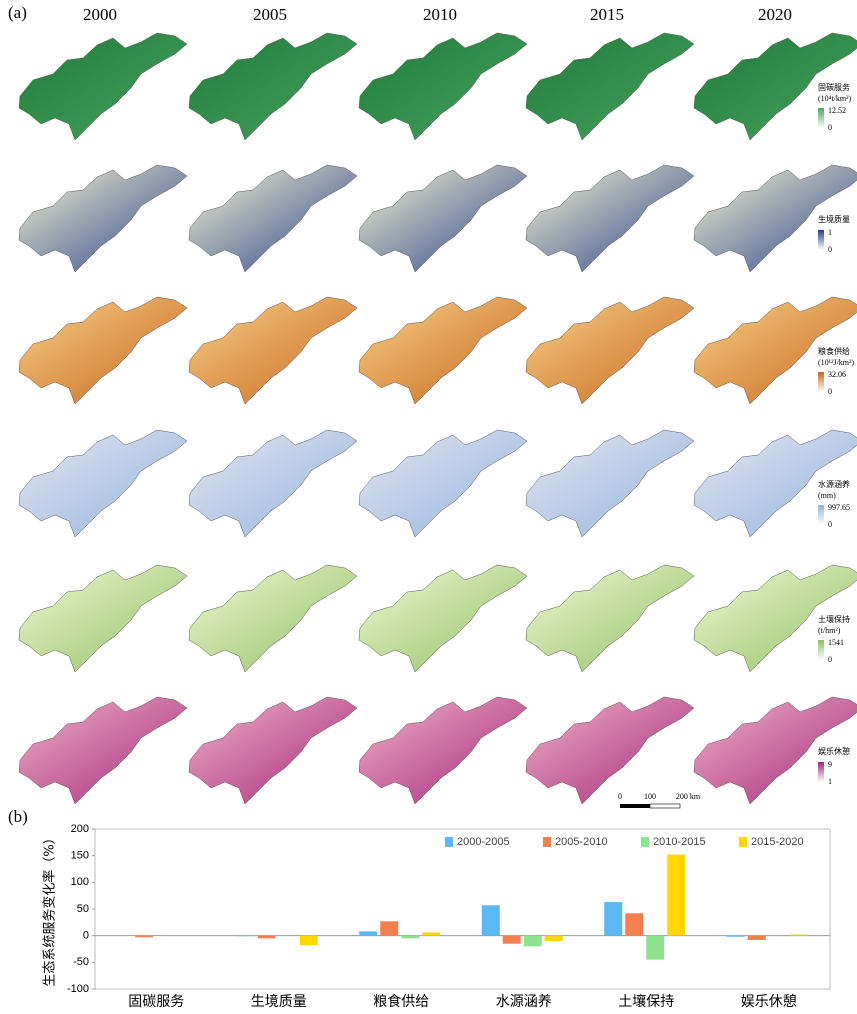 This screenshot has width=857, height=1014. I want to click on x-tick-label: 土壤保持, so click(646, 1001).